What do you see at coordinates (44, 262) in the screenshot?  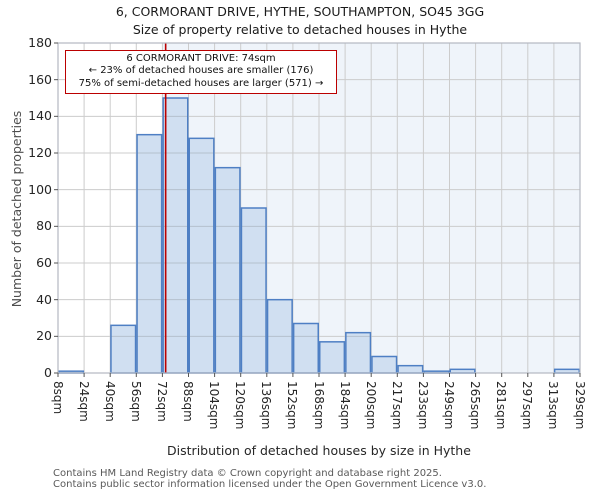 I see `y-tick-label: 60` at bounding box center [44, 262].